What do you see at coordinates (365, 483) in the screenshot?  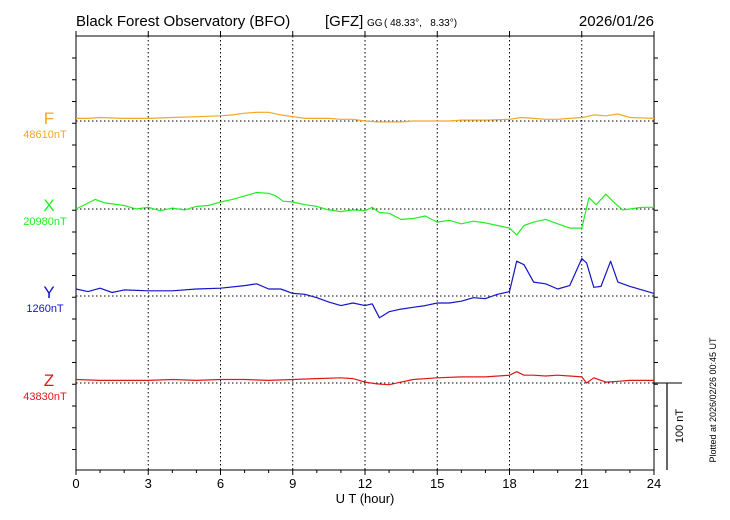 I see `x-tick-label: 12` at bounding box center [365, 483].